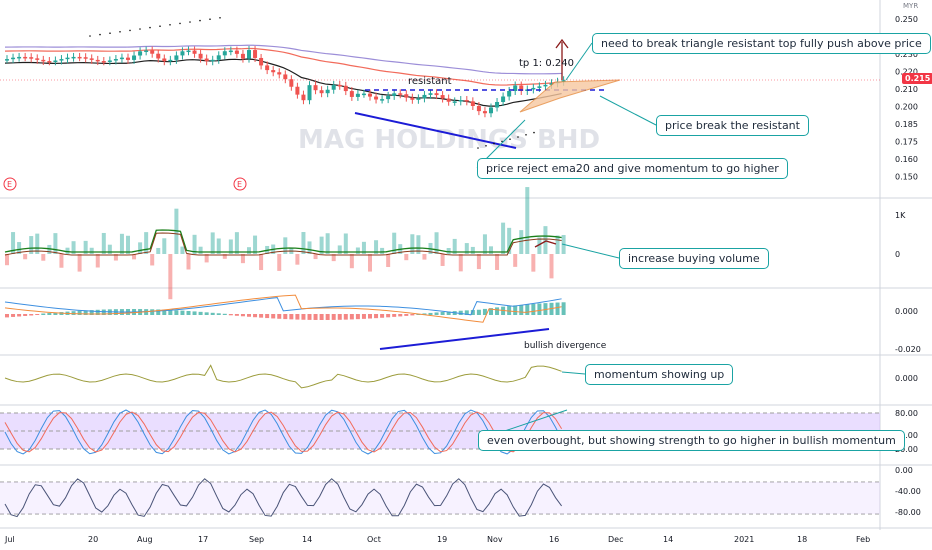 This screenshot has width=932, height=550. Describe the element at coordinates (374, 539) in the screenshot. I see `x-axis-label: Oct` at that location.